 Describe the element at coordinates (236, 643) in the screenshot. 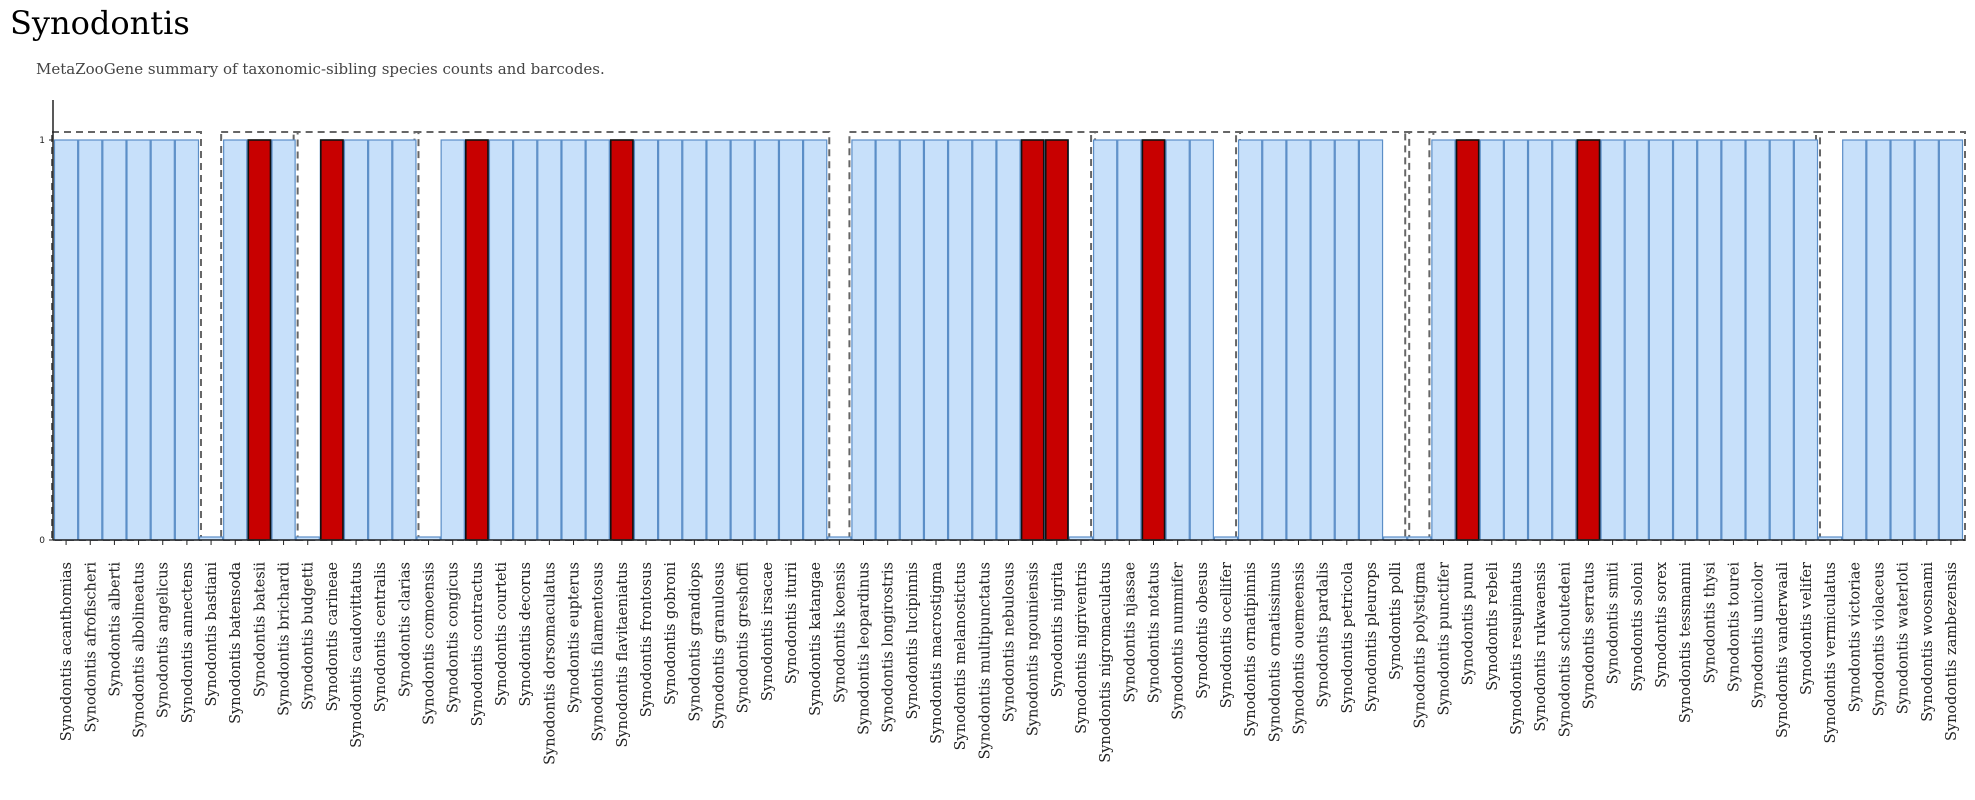

I see `x-tick-label: Synodontis batensoda` at that location.